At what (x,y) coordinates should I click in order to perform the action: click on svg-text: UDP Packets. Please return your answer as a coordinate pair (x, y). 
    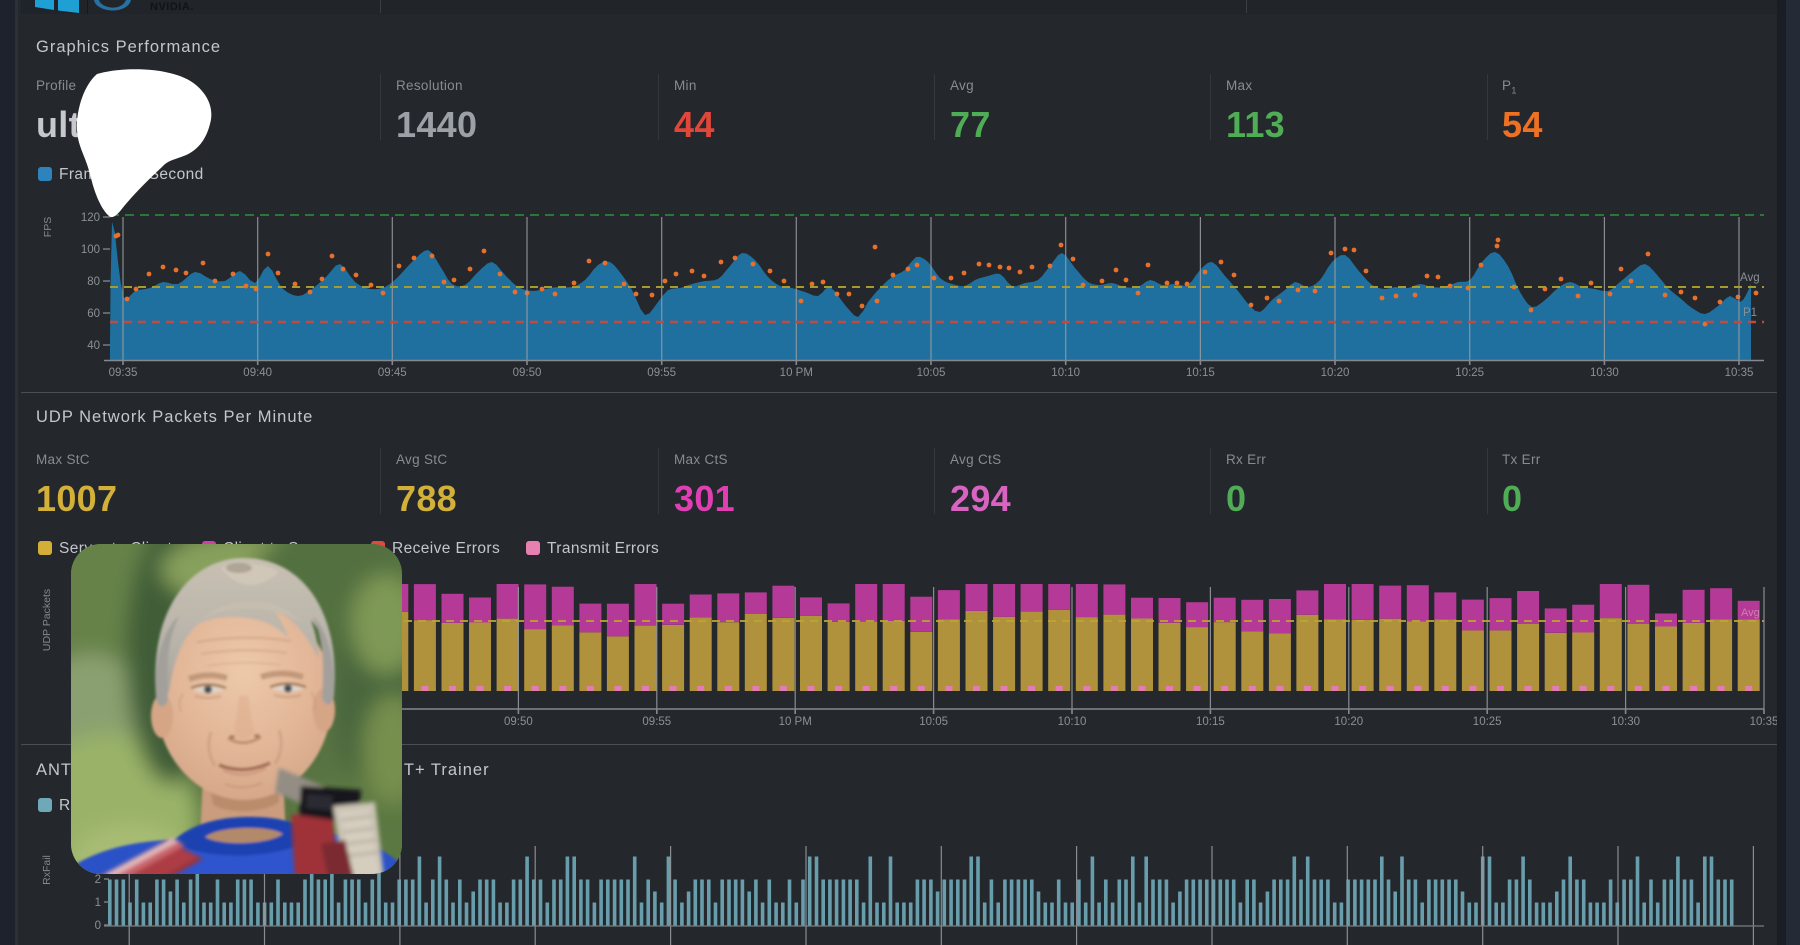
    Looking at the image, I should click on (47, 620).